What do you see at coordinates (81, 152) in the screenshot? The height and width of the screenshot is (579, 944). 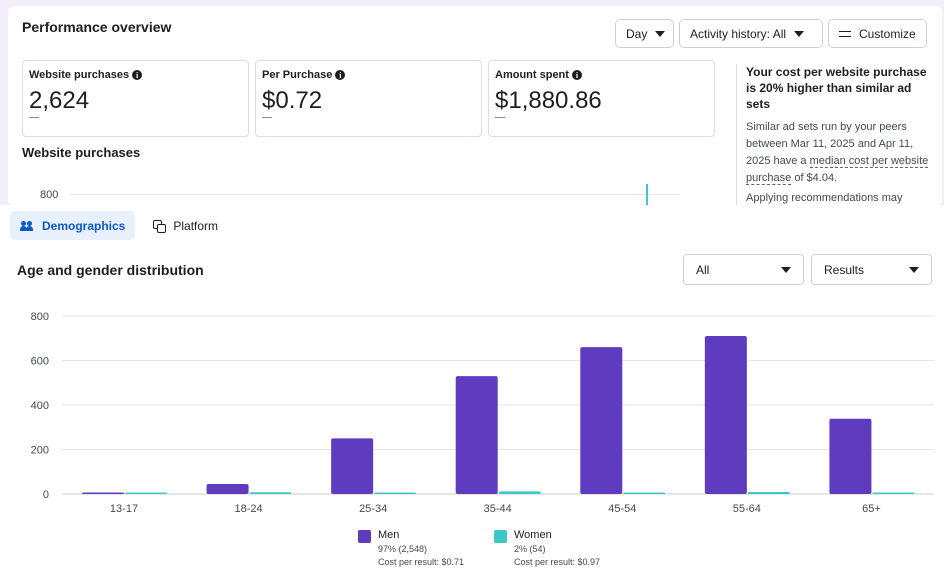 I see `website-purchases-chart-title: Website purchases` at bounding box center [81, 152].